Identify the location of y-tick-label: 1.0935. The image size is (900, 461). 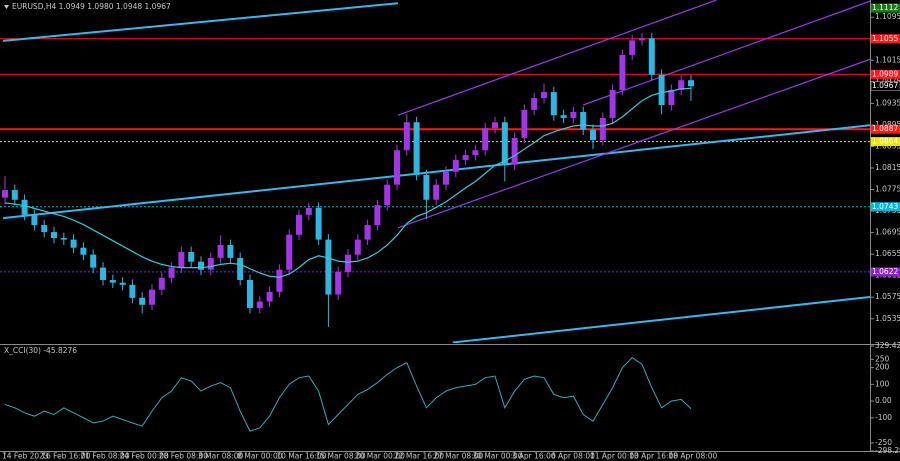
(887, 102).